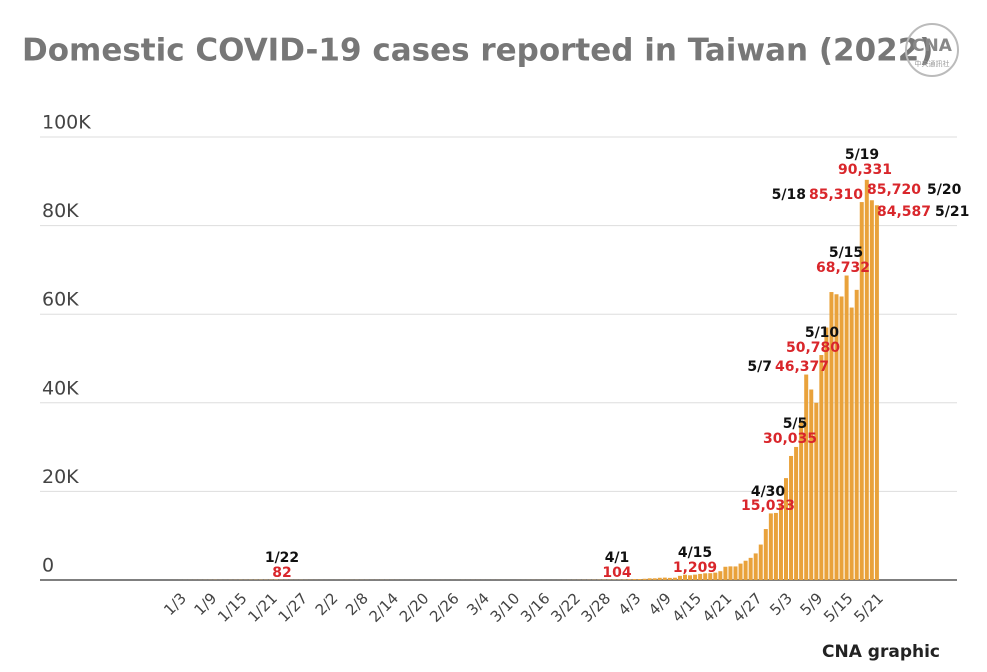 The image size is (987, 672). Describe the element at coordinates (881, 652) in the screenshot. I see `credit: CNA graphic` at that location.